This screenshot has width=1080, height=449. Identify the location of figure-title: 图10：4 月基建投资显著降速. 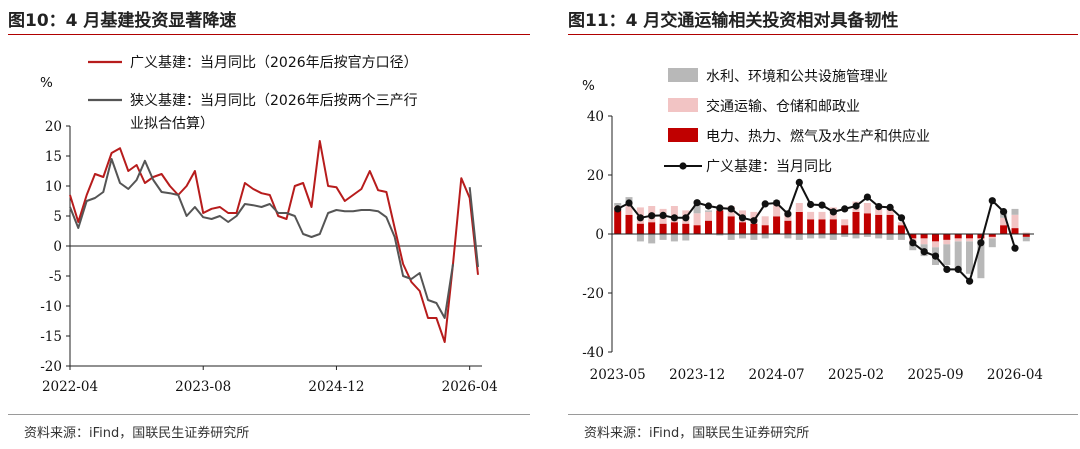
(122, 21).